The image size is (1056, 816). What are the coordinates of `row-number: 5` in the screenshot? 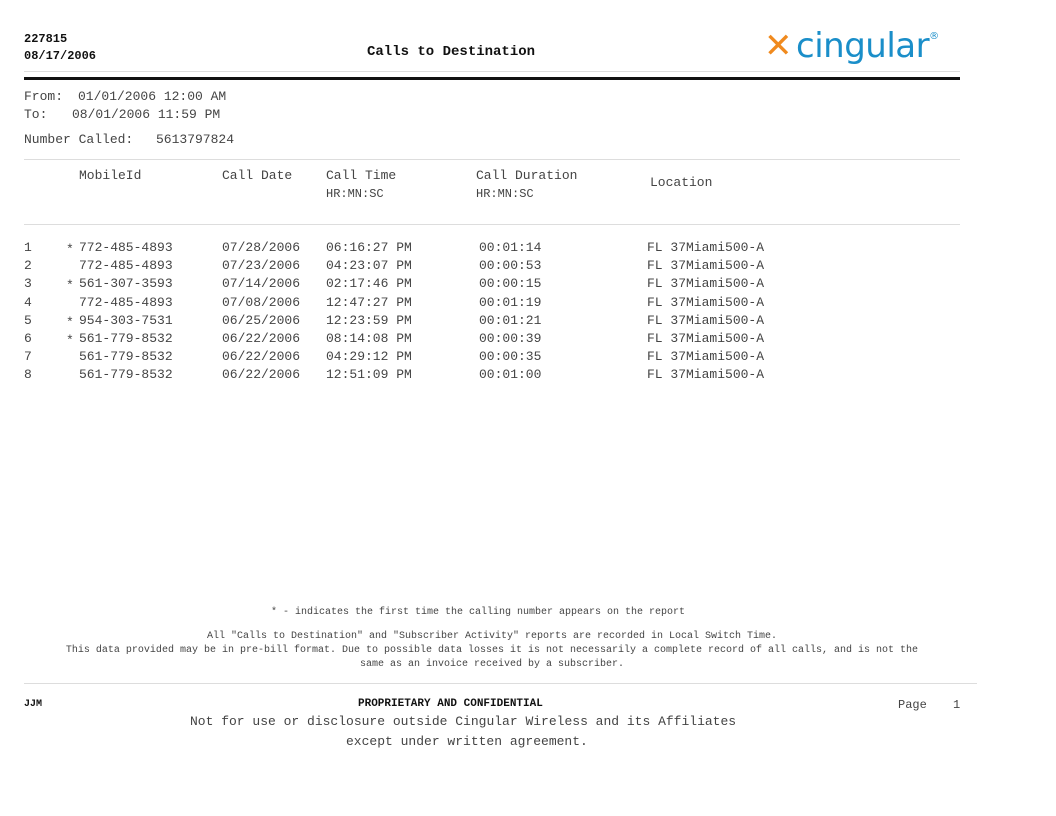 It's located at (28, 320).